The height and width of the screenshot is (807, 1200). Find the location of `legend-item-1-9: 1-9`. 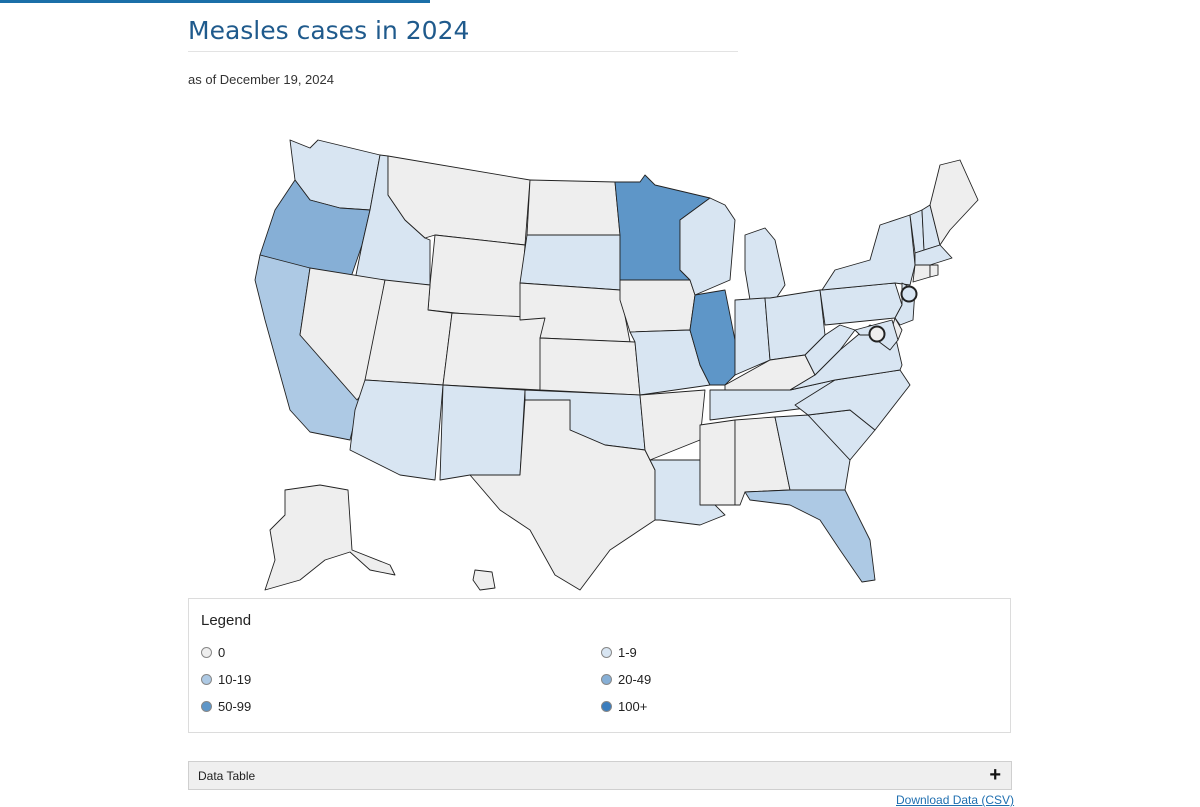

legend-item-1-9: 1-9 is located at coordinates (619, 652).